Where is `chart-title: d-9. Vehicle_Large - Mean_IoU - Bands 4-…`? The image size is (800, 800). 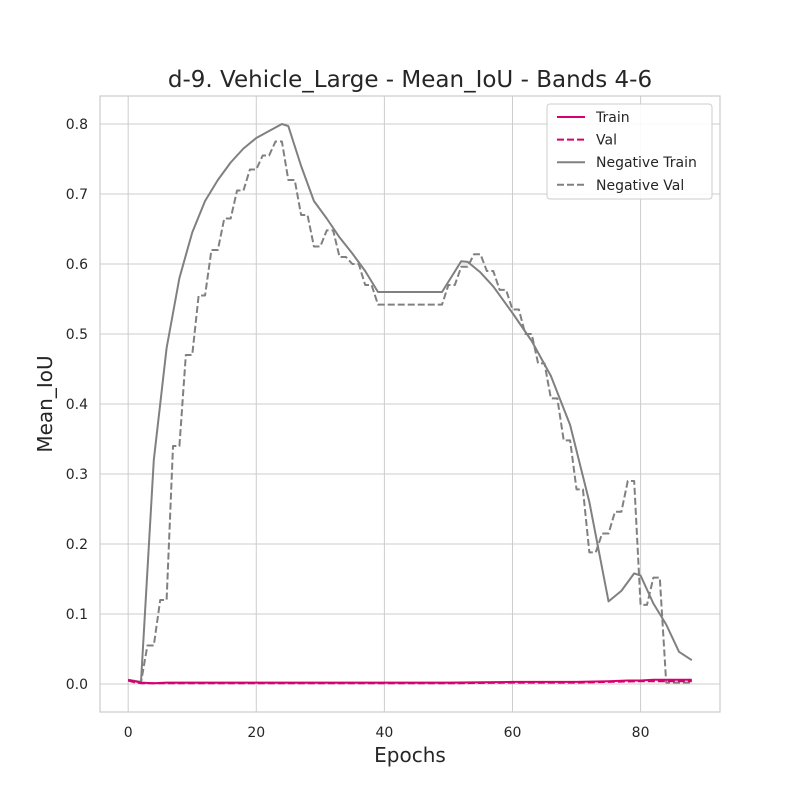
chart-title: d-9. Vehicle_Large - Mean_IoU - Bands 4-… is located at coordinates (410, 80).